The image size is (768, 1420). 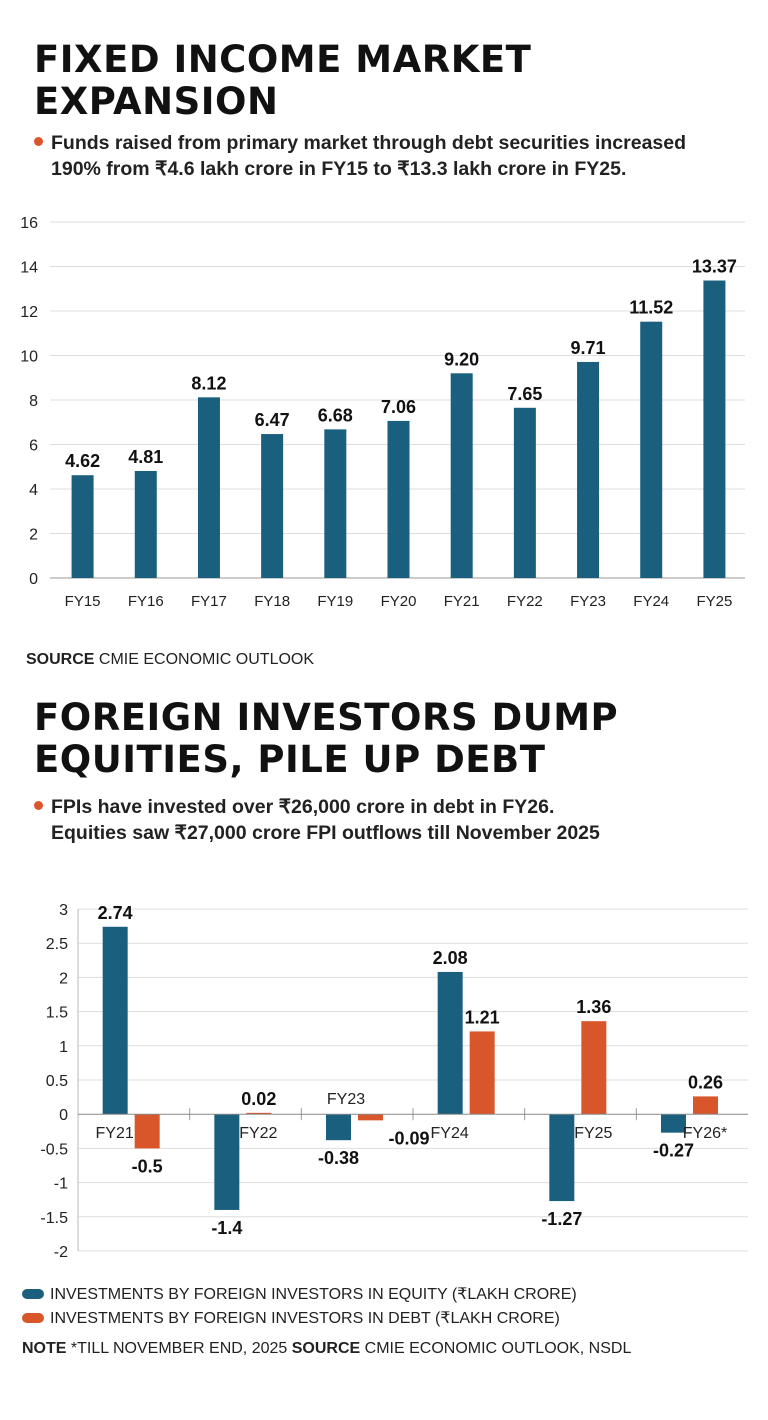 What do you see at coordinates (54, 1149) in the screenshot?
I see `y-tick-label: -0.5` at bounding box center [54, 1149].